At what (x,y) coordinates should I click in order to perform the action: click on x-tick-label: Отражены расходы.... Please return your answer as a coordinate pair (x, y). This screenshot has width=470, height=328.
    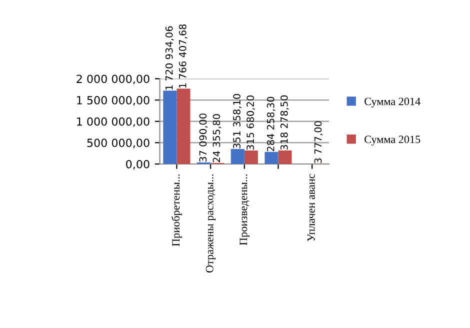
    Looking at the image, I should click on (211, 223).